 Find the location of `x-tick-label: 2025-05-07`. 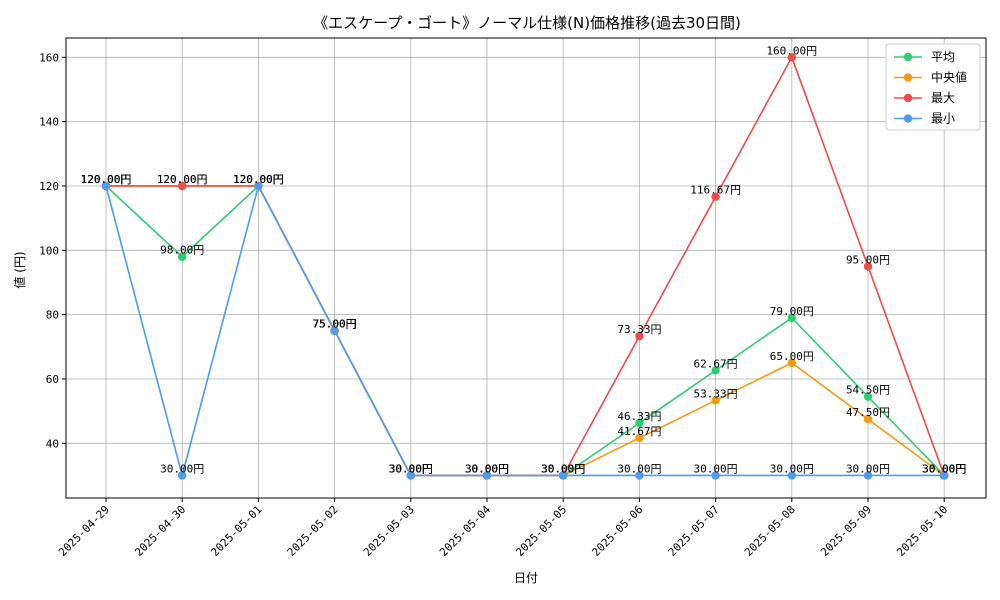

x-tick-label: 2025-05-07 is located at coordinates (694, 531).